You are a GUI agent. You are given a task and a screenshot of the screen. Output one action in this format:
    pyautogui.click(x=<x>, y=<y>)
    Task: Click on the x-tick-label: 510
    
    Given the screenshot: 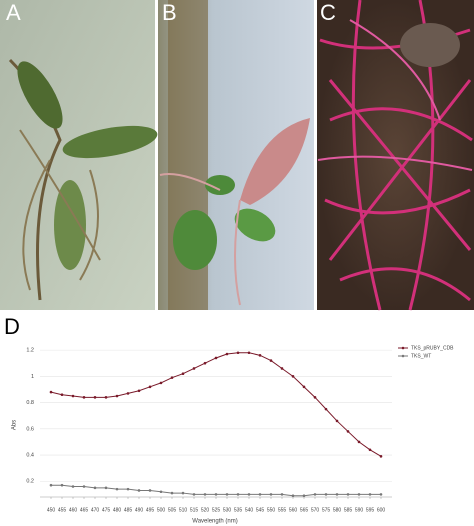 What is the action you would take?
    pyautogui.click(x=183, y=510)
    